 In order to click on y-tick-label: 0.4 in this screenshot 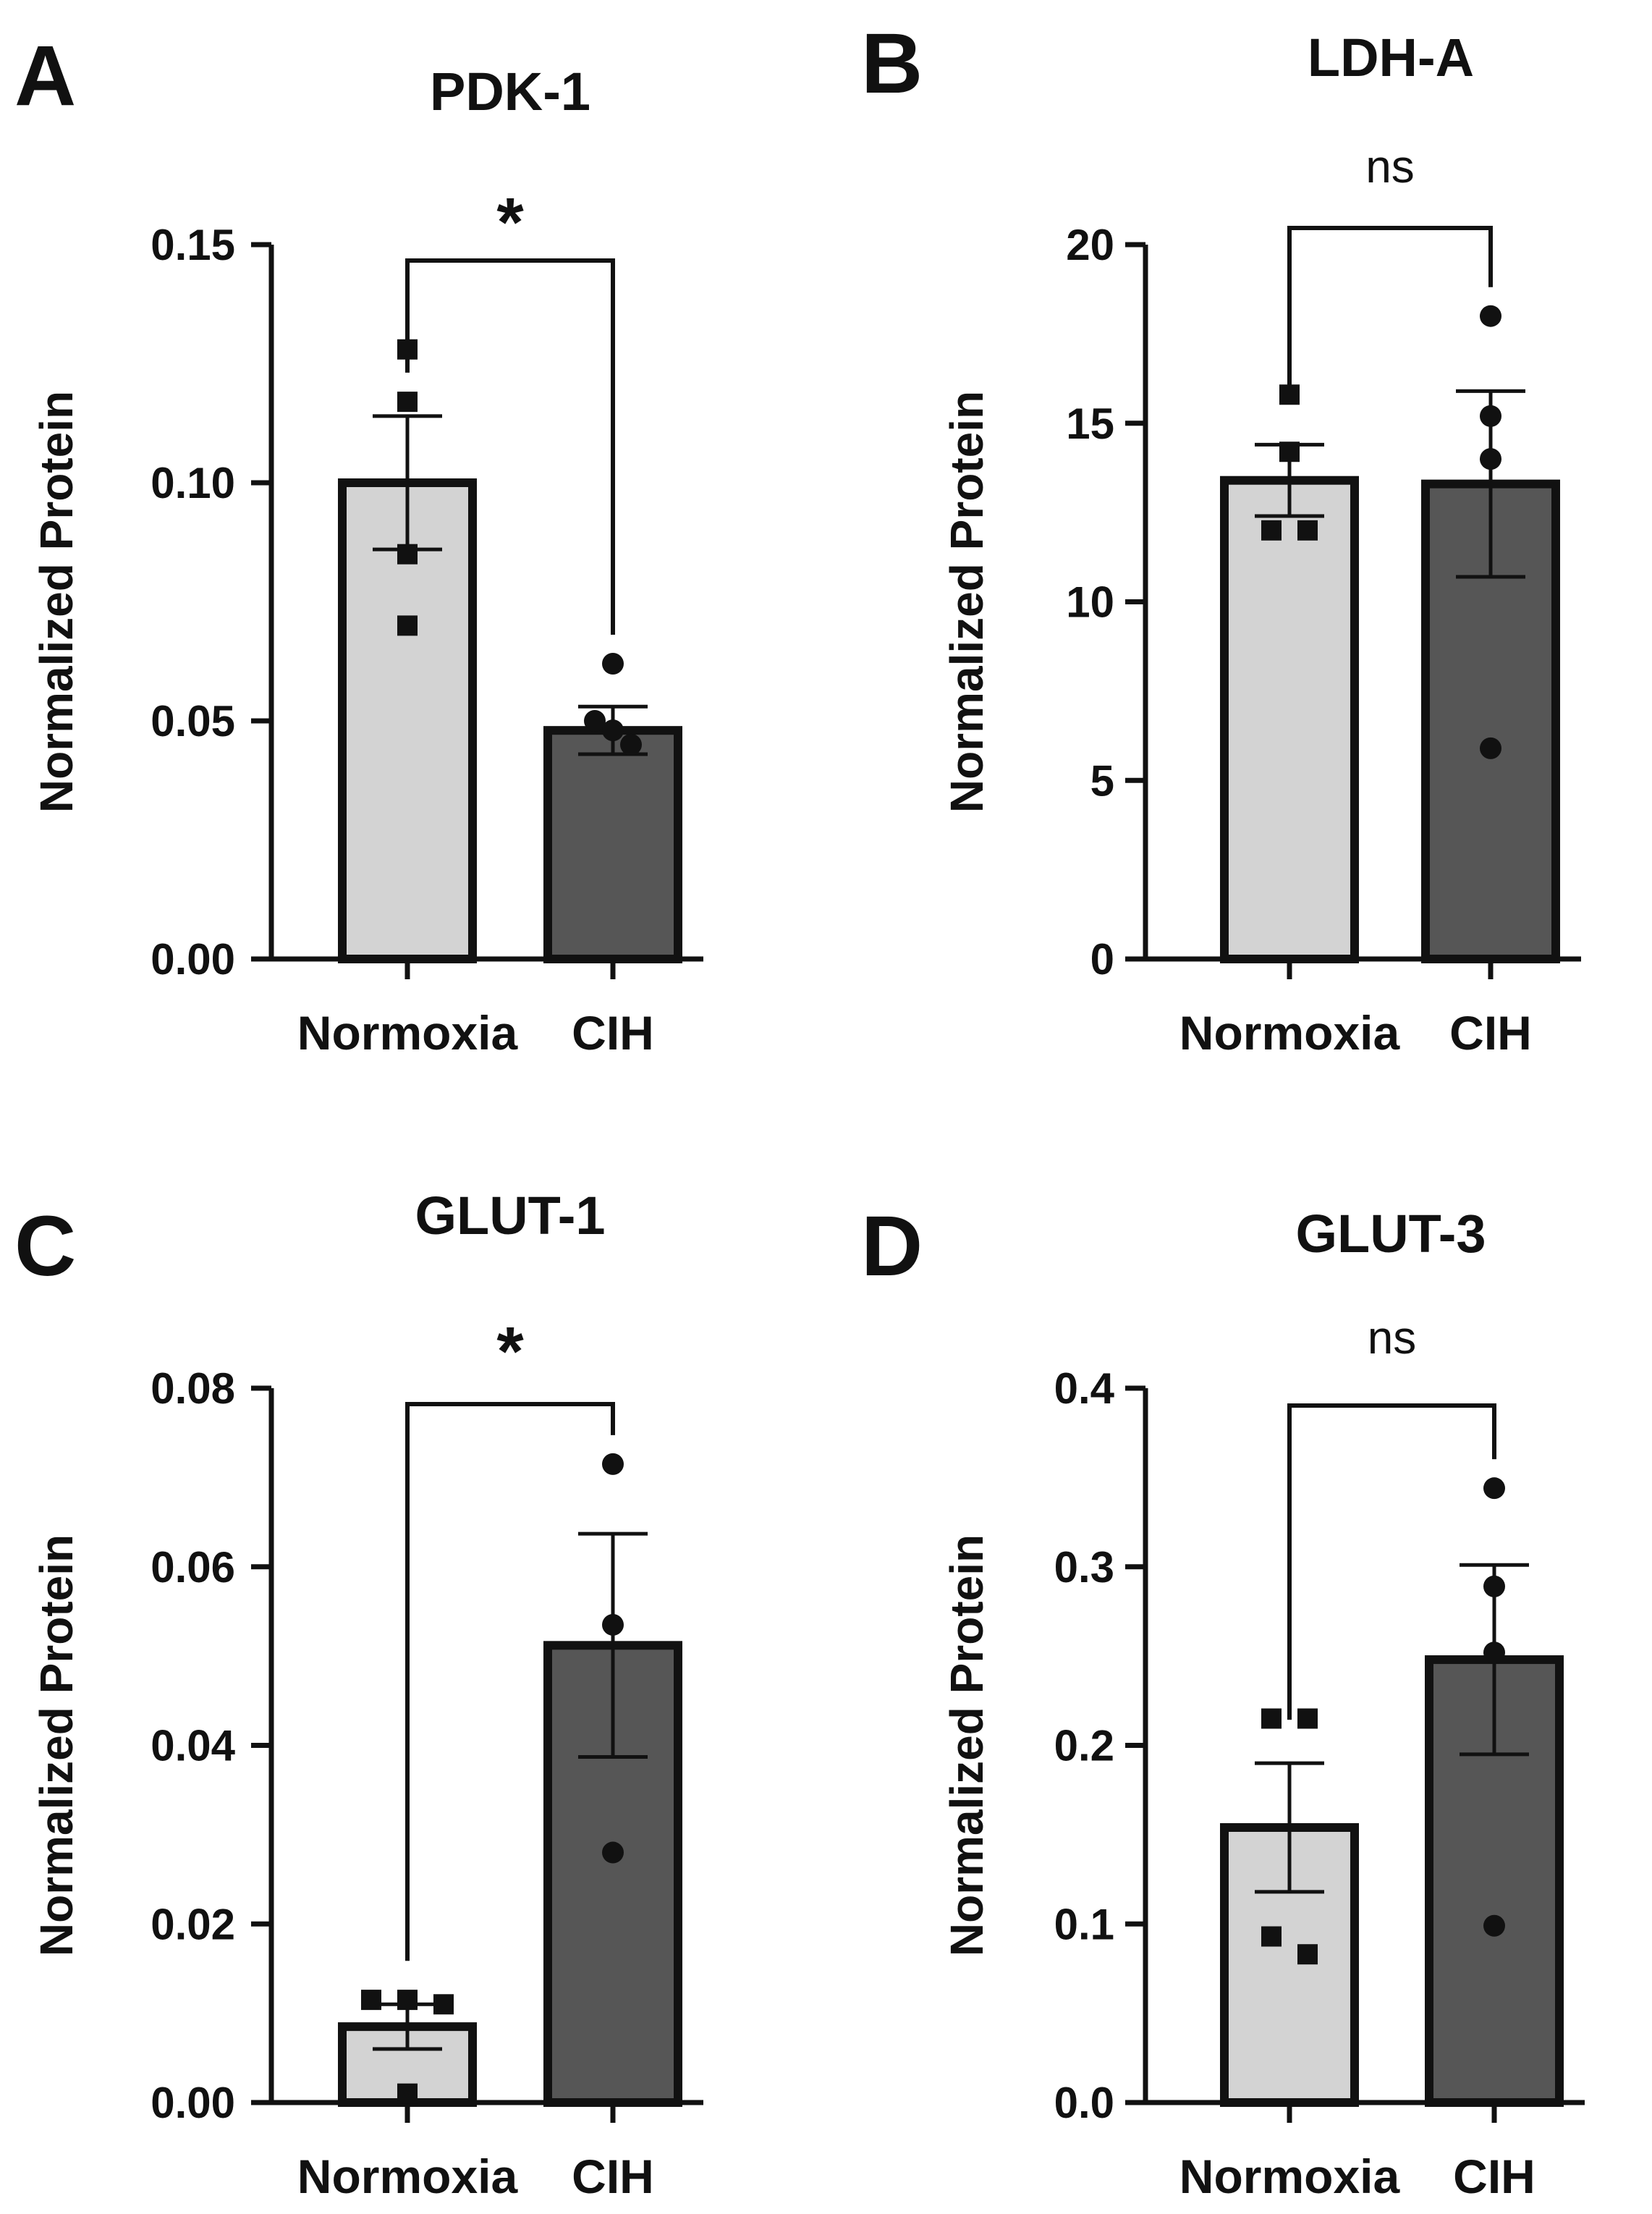, I will do `click(1084, 1388)`.